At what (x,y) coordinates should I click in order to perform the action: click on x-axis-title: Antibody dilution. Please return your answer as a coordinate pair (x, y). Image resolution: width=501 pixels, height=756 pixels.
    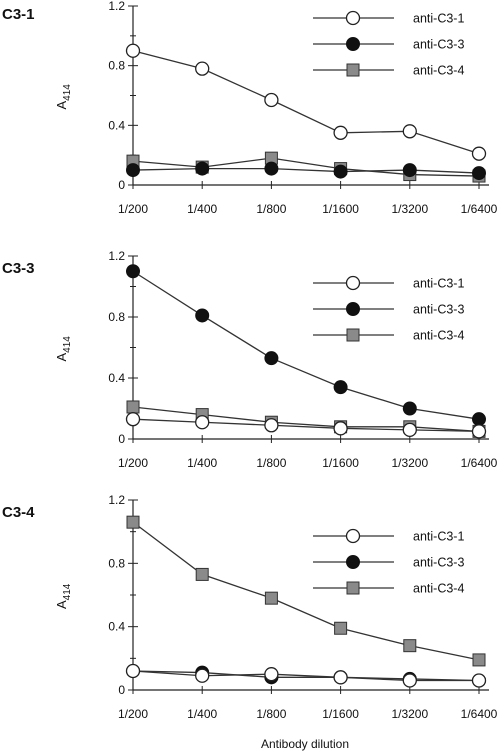
    Looking at the image, I should click on (305, 744).